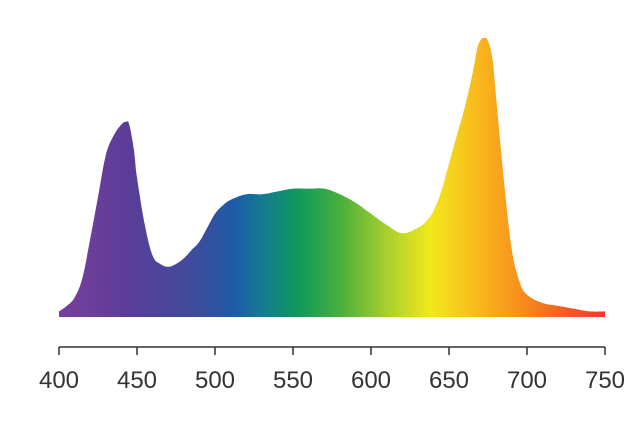  Describe the element at coordinates (332, 370) in the screenshot. I see `x-axis: 400 450 500 550 600 650 700 750` at that location.